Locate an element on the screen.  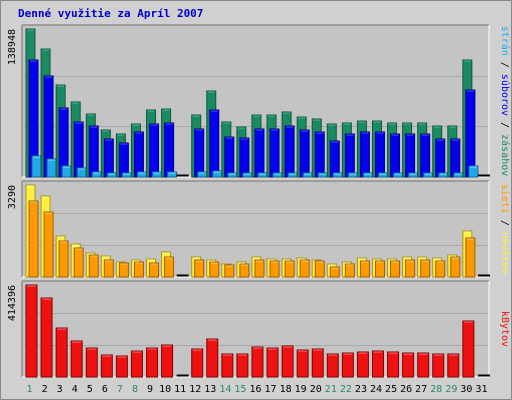
y-max-label: 414396 is located at coordinates (12, 303).